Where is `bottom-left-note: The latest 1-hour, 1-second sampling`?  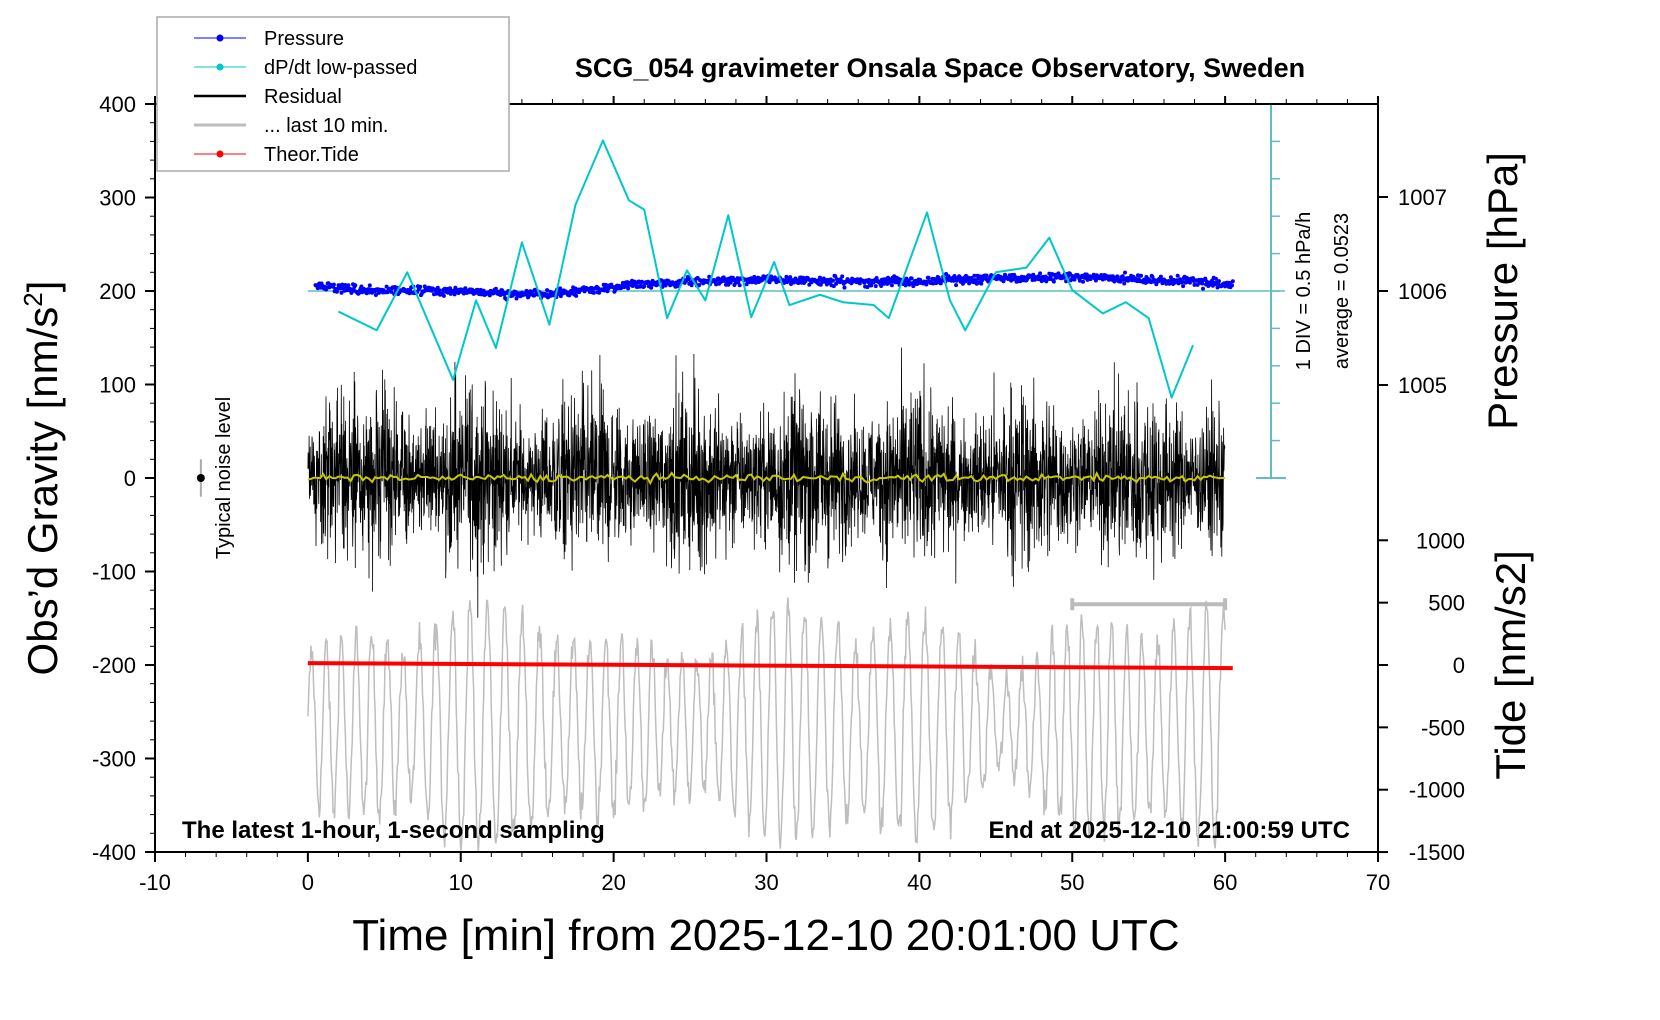 bottom-left-note: The latest 1-hour, 1-second sampling is located at coordinates (393, 830).